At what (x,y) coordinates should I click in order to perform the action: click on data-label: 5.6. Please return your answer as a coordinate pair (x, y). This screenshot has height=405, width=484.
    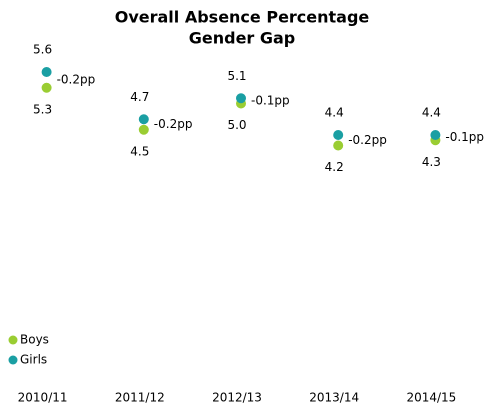
    Looking at the image, I should click on (42, 50).